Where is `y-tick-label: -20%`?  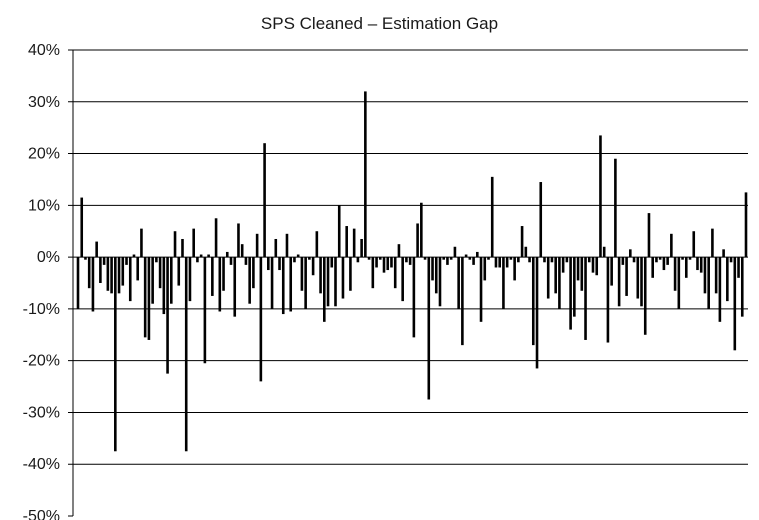
y-tick-label: -20% is located at coordinates (41, 361).